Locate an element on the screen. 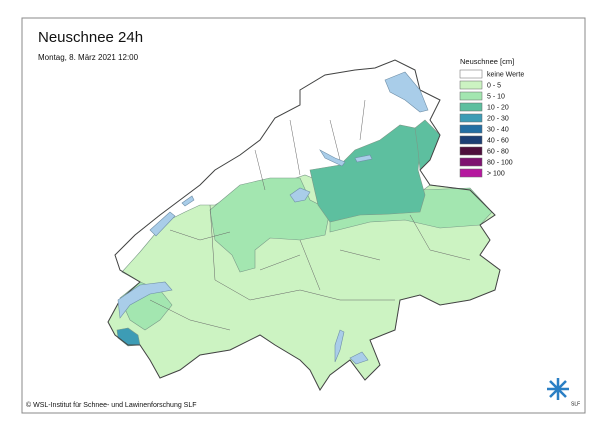  legend-label: 30 - 40 is located at coordinates (498, 129).